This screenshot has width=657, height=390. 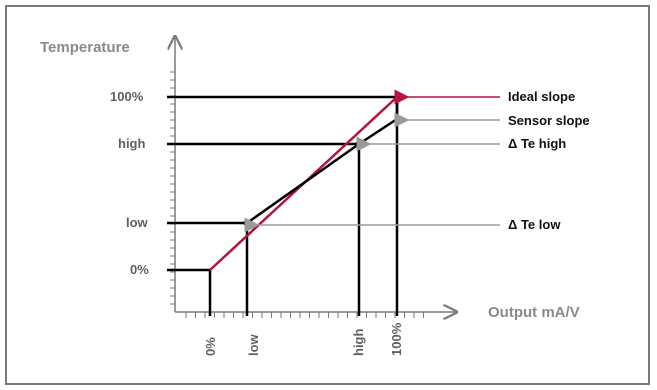 What do you see at coordinates (139, 269) in the screenshot?
I see `y-tick-label-0: 0%` at bounding box center [139, 269].